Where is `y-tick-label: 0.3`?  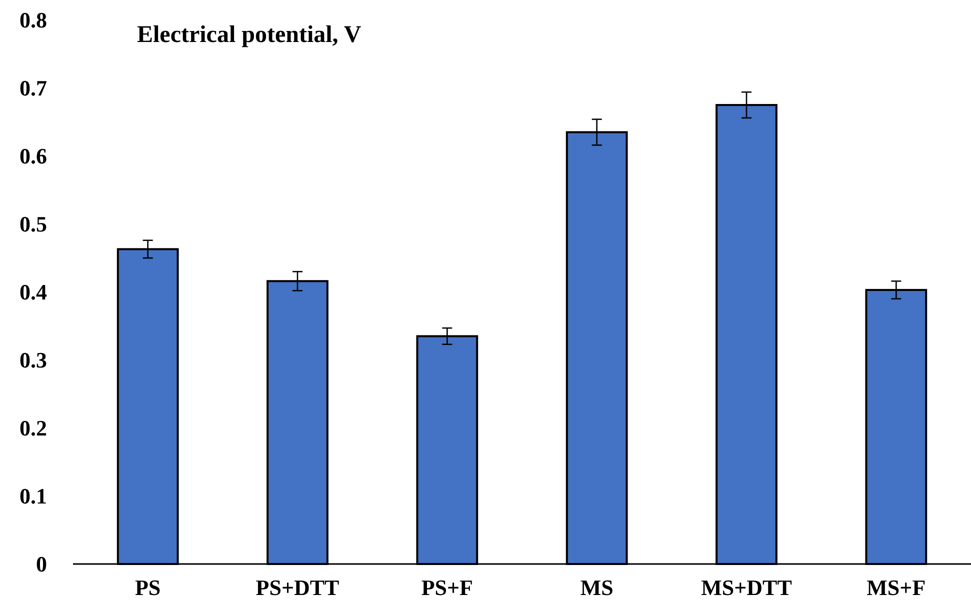 y-tick-label: 0.3 is located at coordinates (33, 360).